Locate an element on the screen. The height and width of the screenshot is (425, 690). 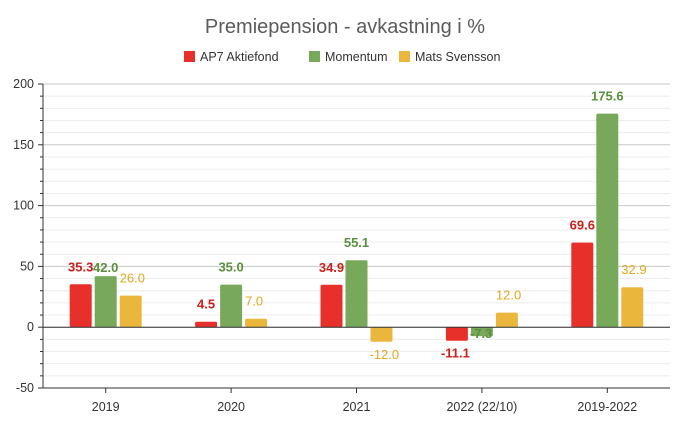
x-tick-label: 2022 (22/10) is located at coordinates (481, 407).